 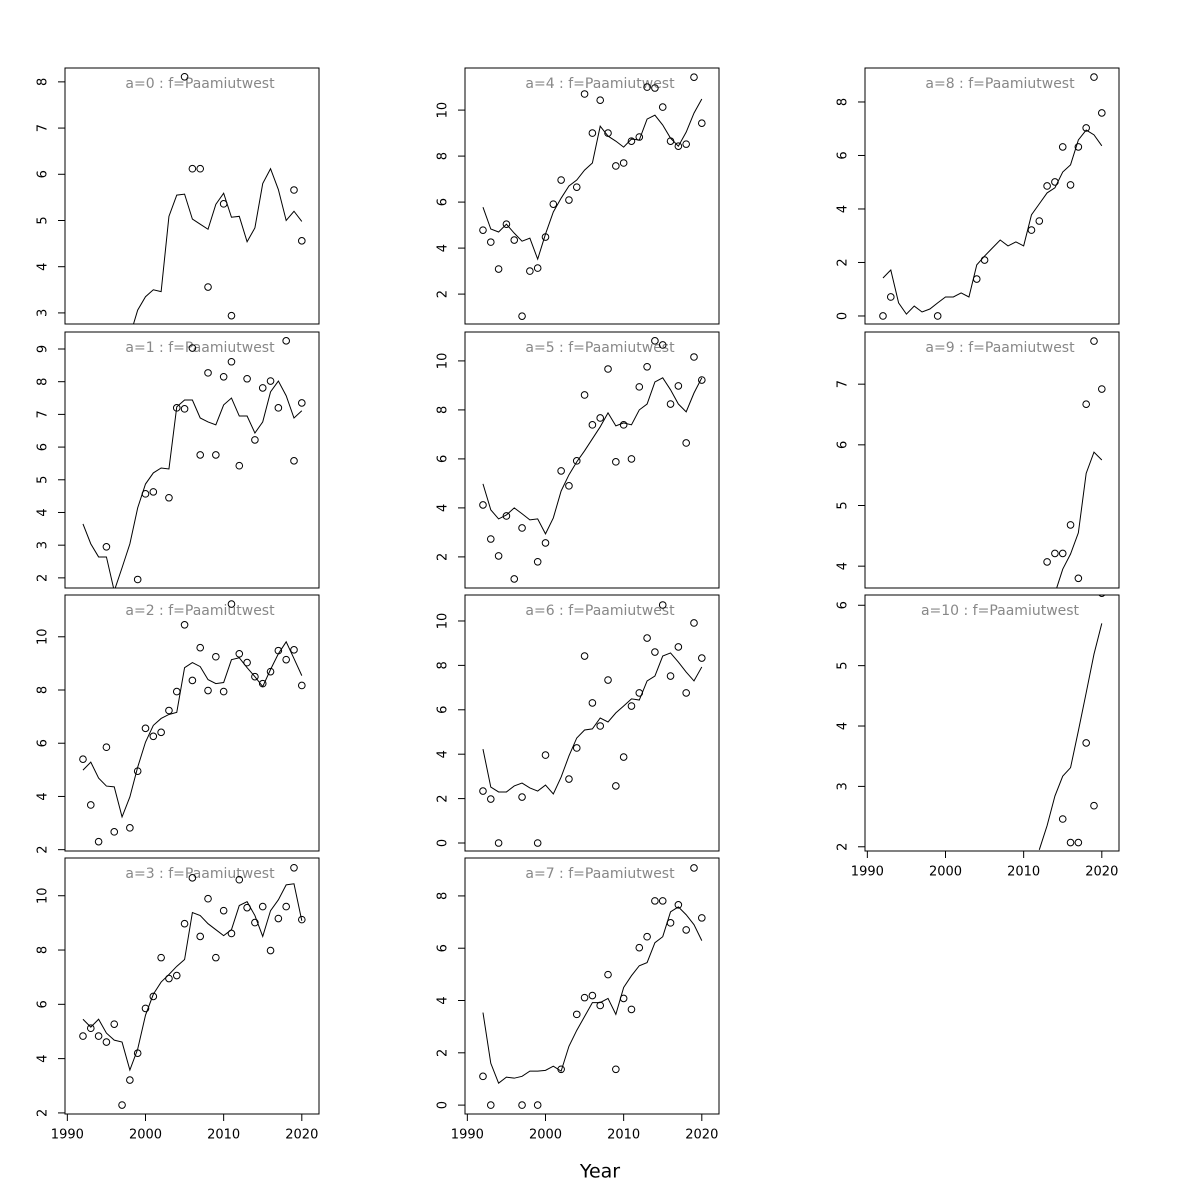 What do you see at coordinates (1000, 84) in the screenshot?
I see `panel-title: a=8 : f=Paamiutwest` at bounding box center [1000, 84].